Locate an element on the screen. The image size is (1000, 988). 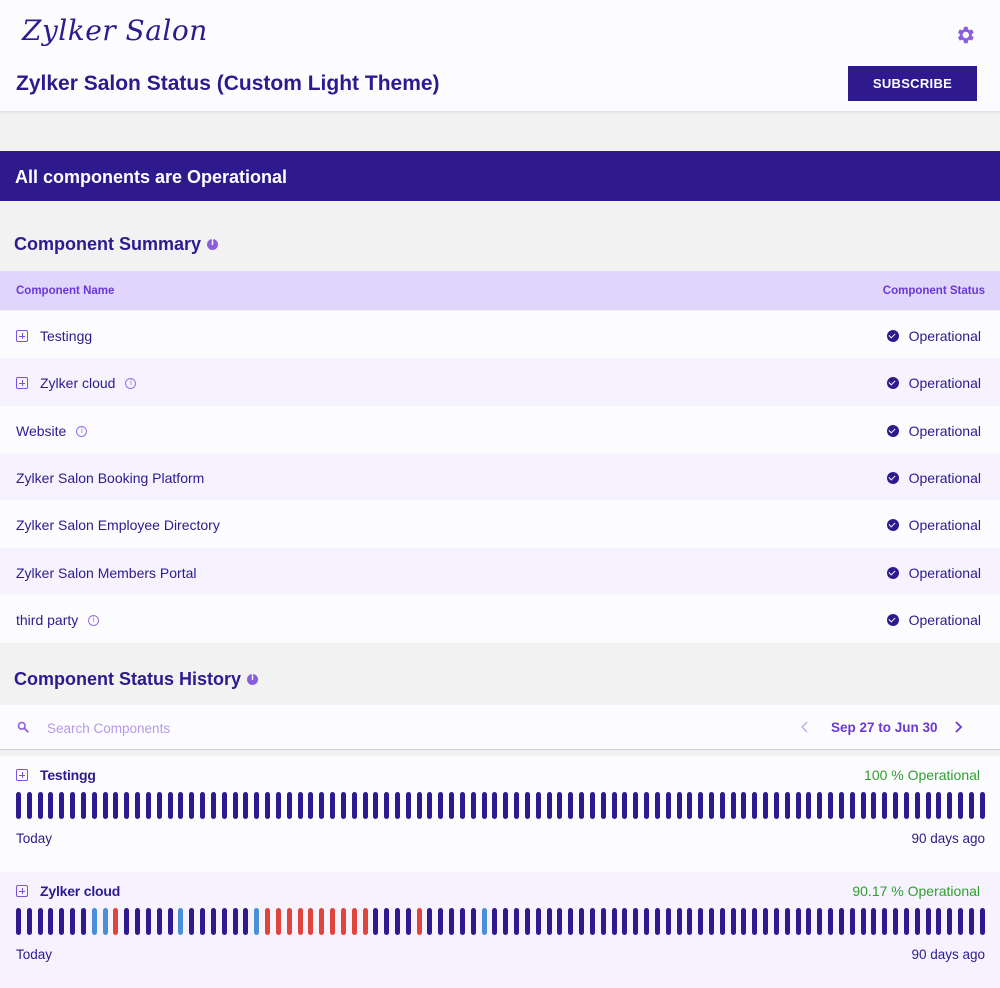
chevron-right-icon is located at coordinates (958, 727).